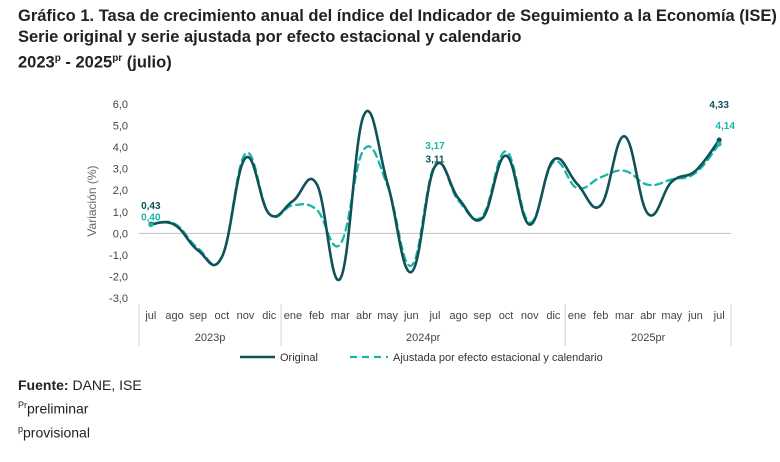  What do you see at coordinates (397, 61) in the screenshot?
I see `title-line-3: 2023p - 2025pr (julio)` at bounding box center [397, 61].